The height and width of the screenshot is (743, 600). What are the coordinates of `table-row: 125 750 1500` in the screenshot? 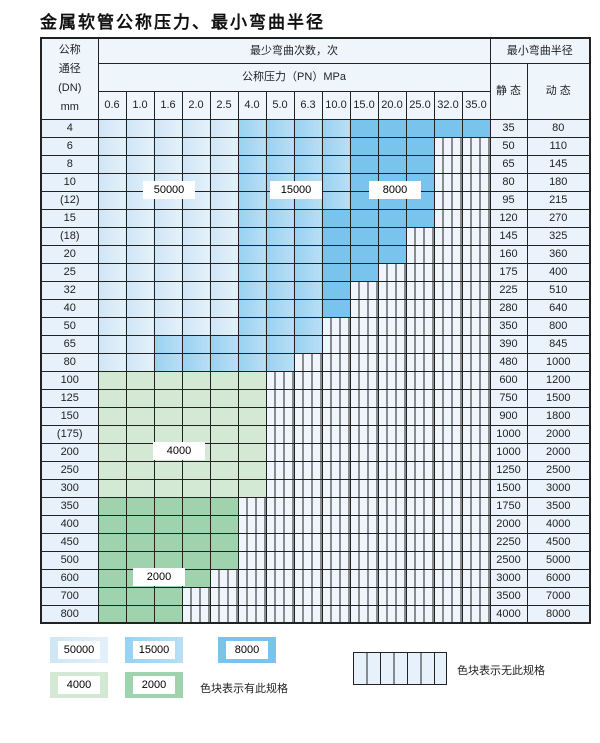 It's located at (315, 398).